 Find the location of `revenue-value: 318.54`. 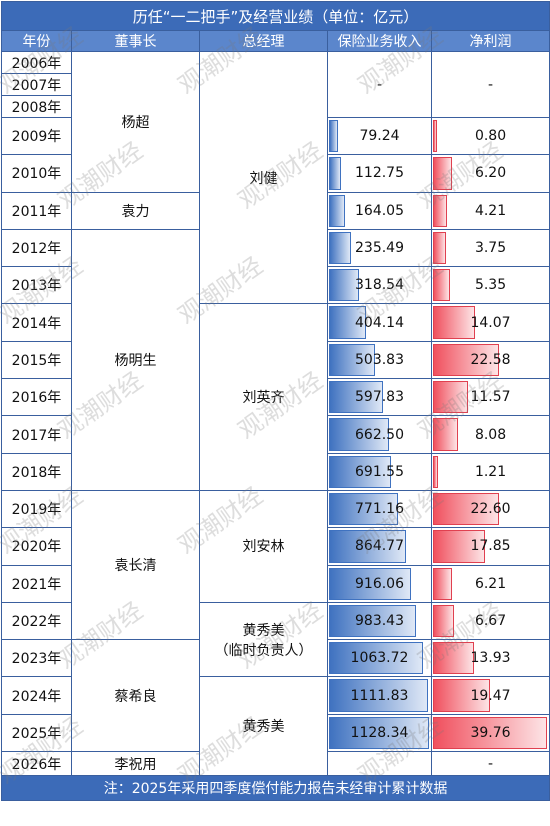

revenue-value: 318.54 is located at coordinates (379, 285).